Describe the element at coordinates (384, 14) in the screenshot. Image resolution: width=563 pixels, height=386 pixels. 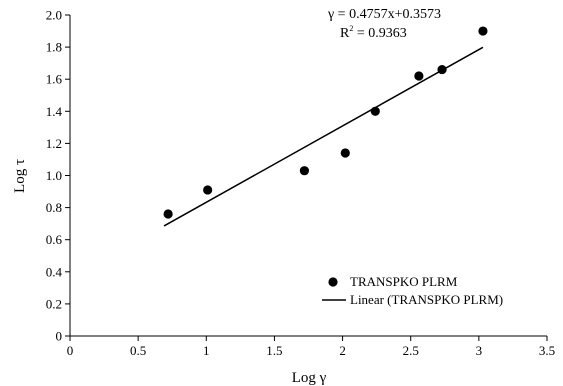
I see `equation-text: γ = 0.4757x+0.3573` at that location.